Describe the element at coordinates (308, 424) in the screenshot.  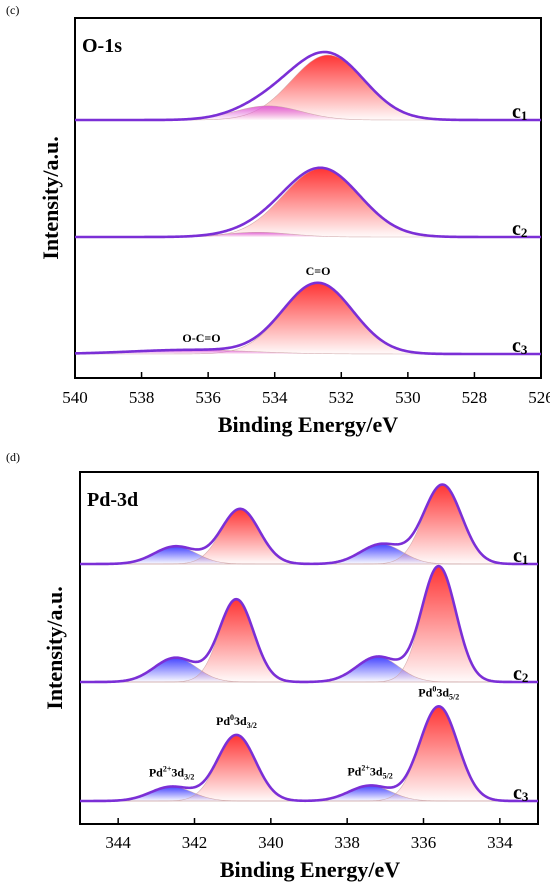
I see `x-axis-title-c: Binding Energy/eV` at that location.